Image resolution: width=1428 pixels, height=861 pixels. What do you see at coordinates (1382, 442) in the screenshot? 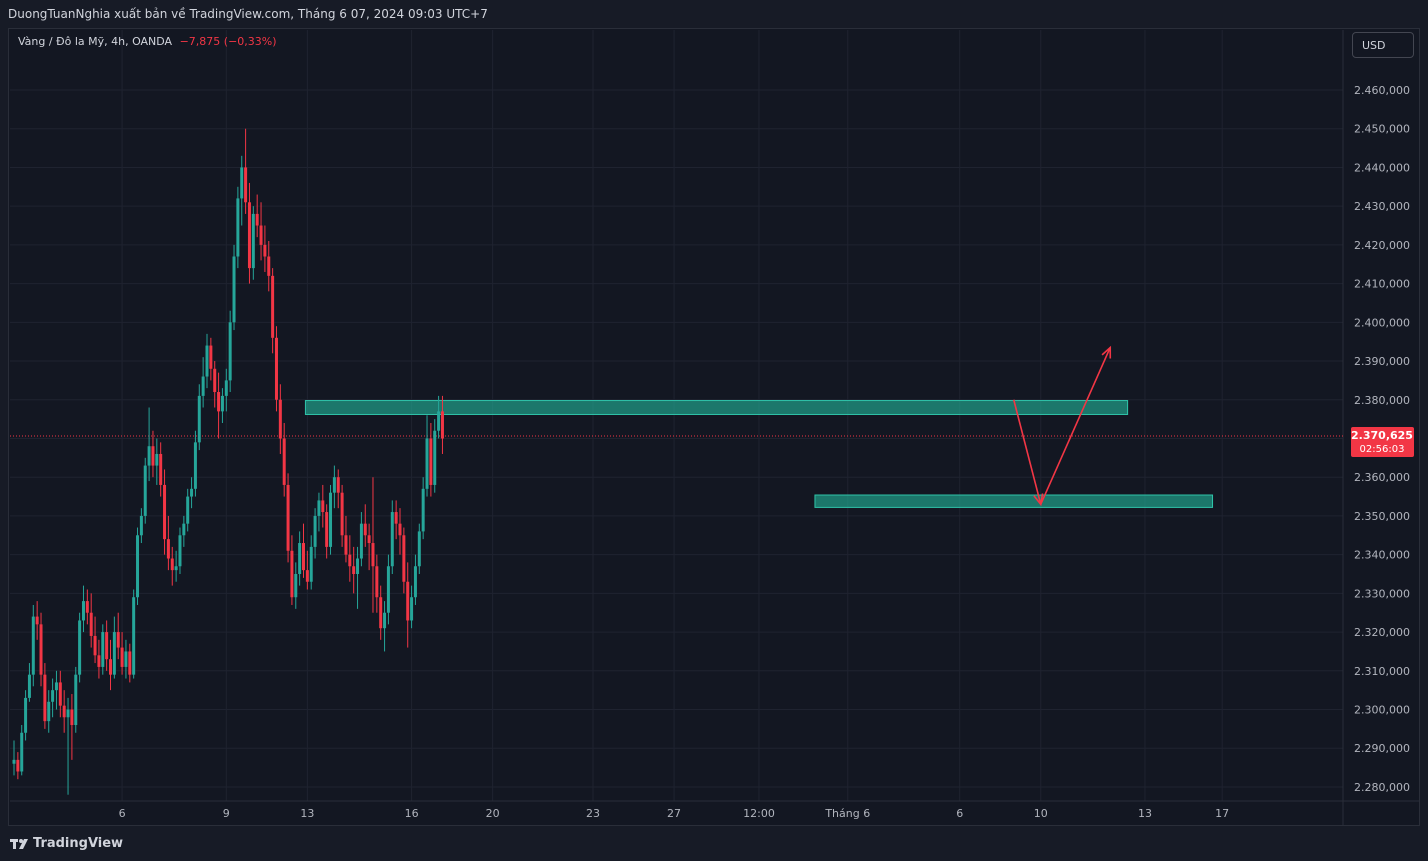
I see `current-price-tag` at bounding box center [1382, 442].